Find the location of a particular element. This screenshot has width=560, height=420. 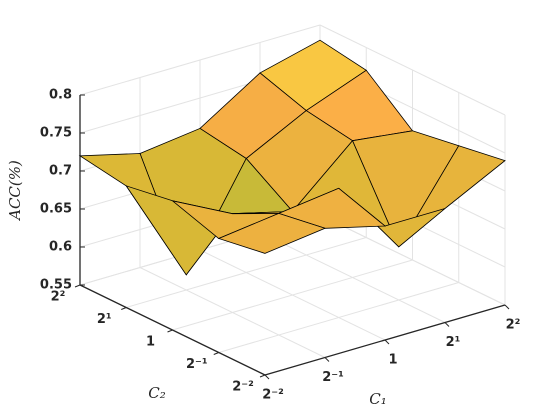

x-tick-label: 2⁻² is located at coordinates (273, 395).